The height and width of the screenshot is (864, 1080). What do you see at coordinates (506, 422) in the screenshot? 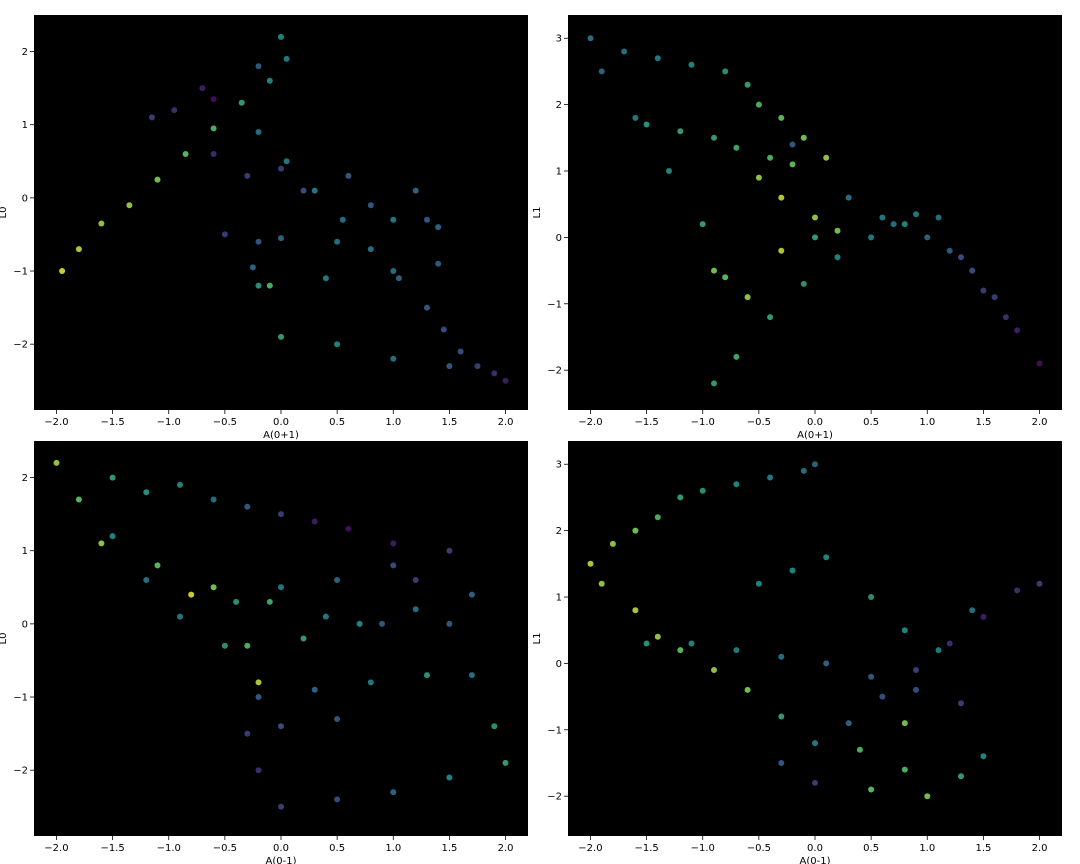
I see `x-tick-label: 2.0` at bounding box center [506, 422].